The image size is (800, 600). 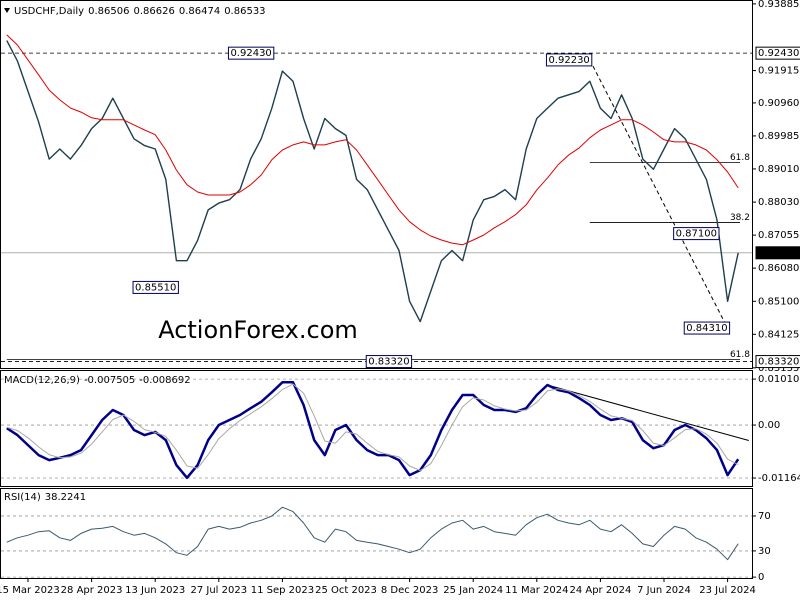 I want to click on panel-header: RSI(14) 38.2241, so click(x=45, y=497).